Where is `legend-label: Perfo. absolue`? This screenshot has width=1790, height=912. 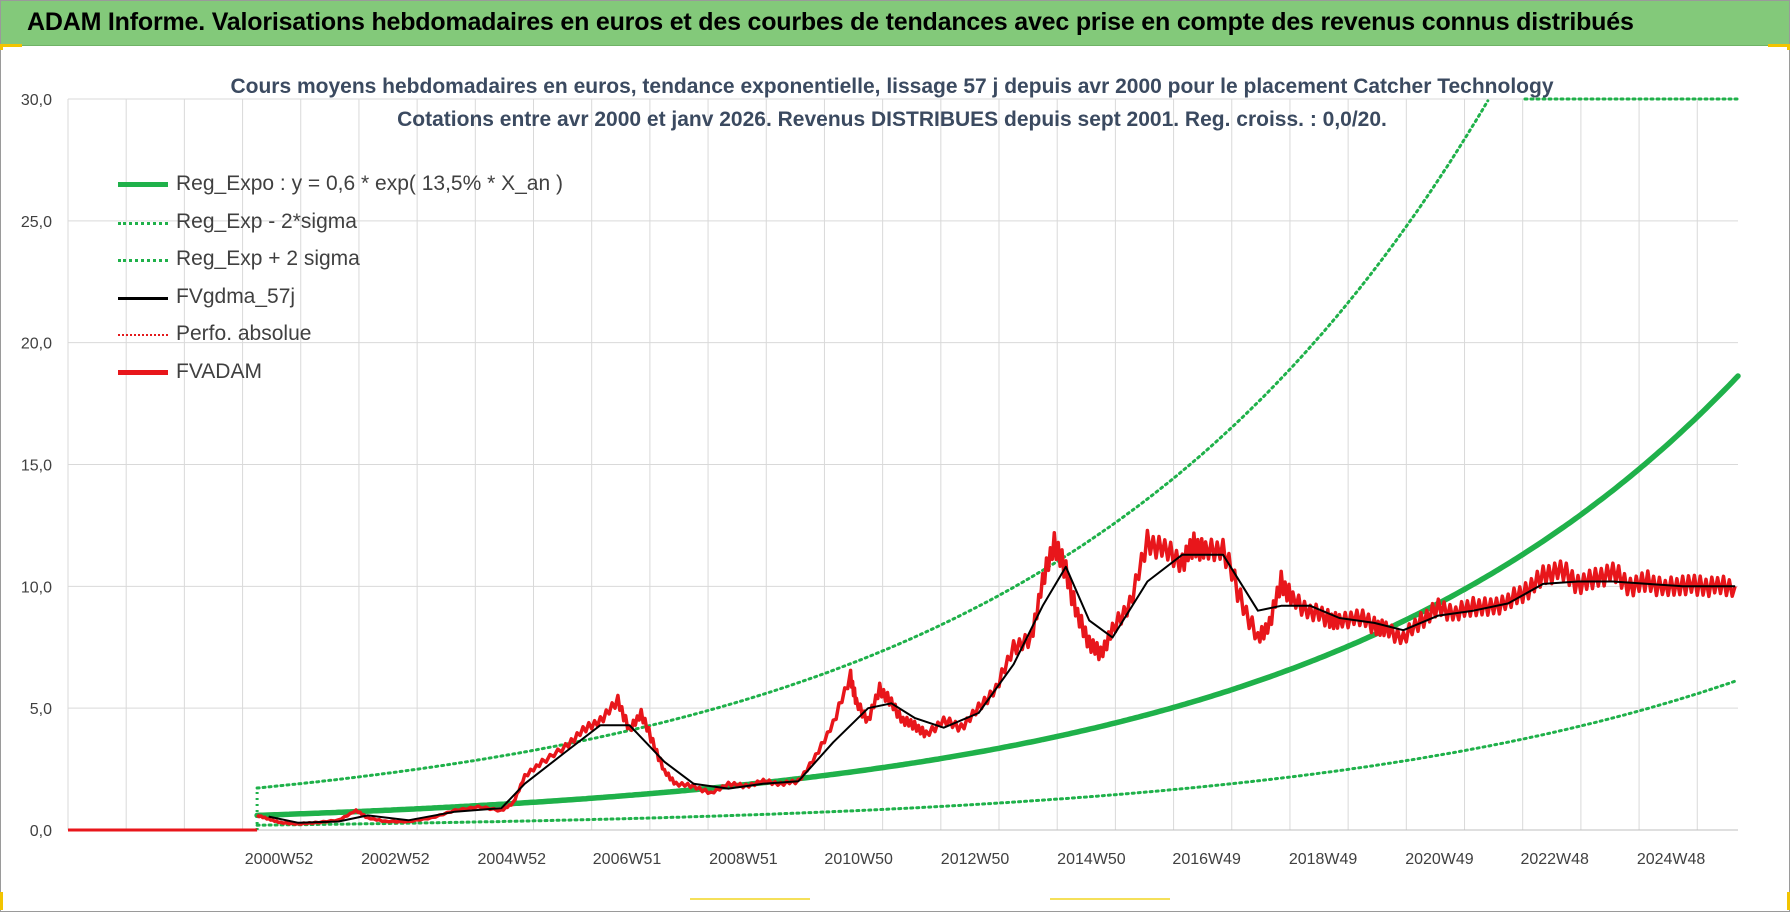
legend-label: Perfo. absolue is located at coordinates (244, 333).